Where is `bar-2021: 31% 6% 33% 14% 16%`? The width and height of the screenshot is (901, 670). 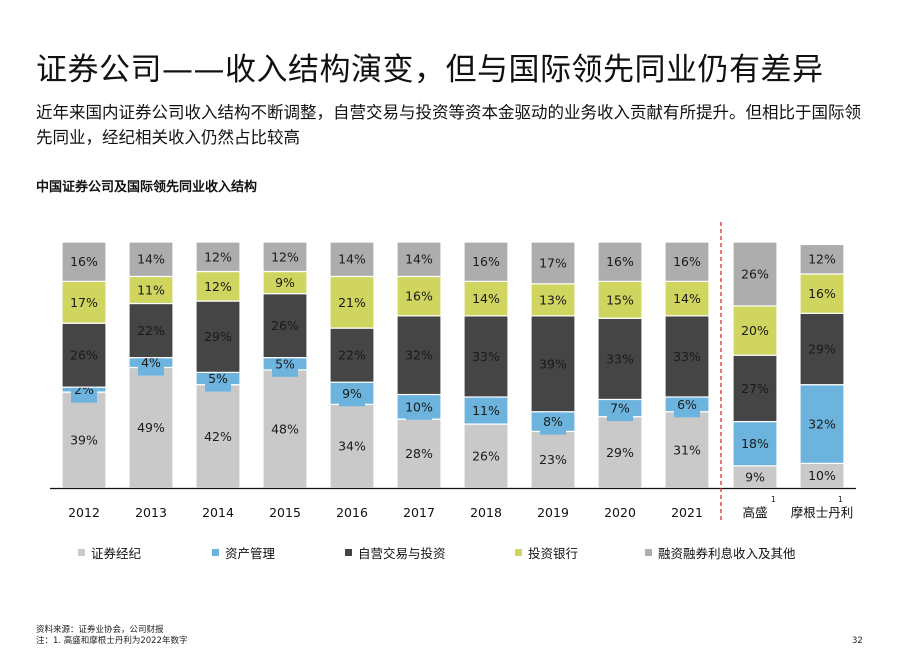
bar-2021: 31% 6% 33% 14% 16% is located at coordinates (687, 365).